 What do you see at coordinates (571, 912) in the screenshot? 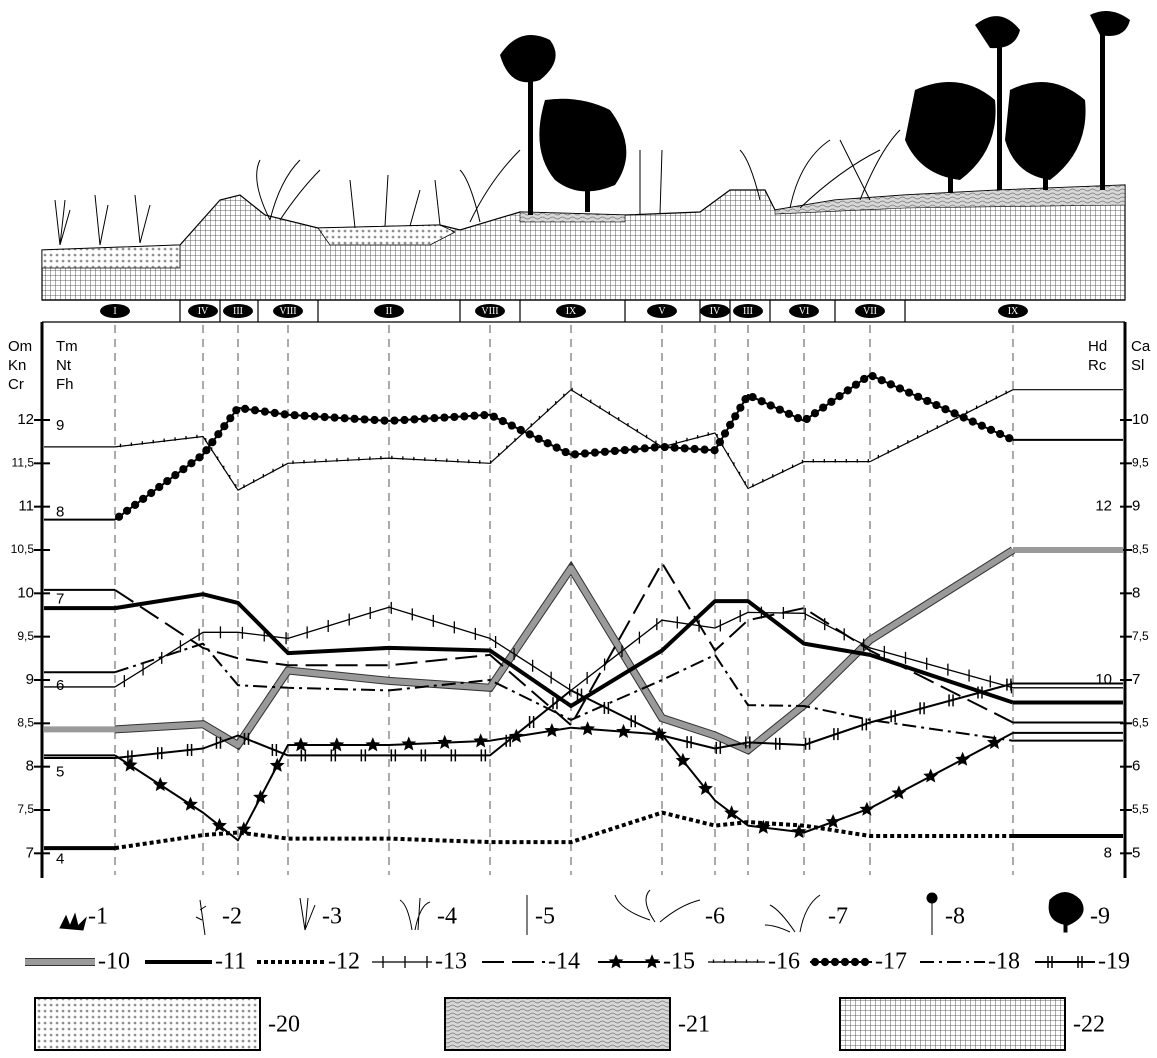
I see `legend-icons` at bounding box center [571, 912].